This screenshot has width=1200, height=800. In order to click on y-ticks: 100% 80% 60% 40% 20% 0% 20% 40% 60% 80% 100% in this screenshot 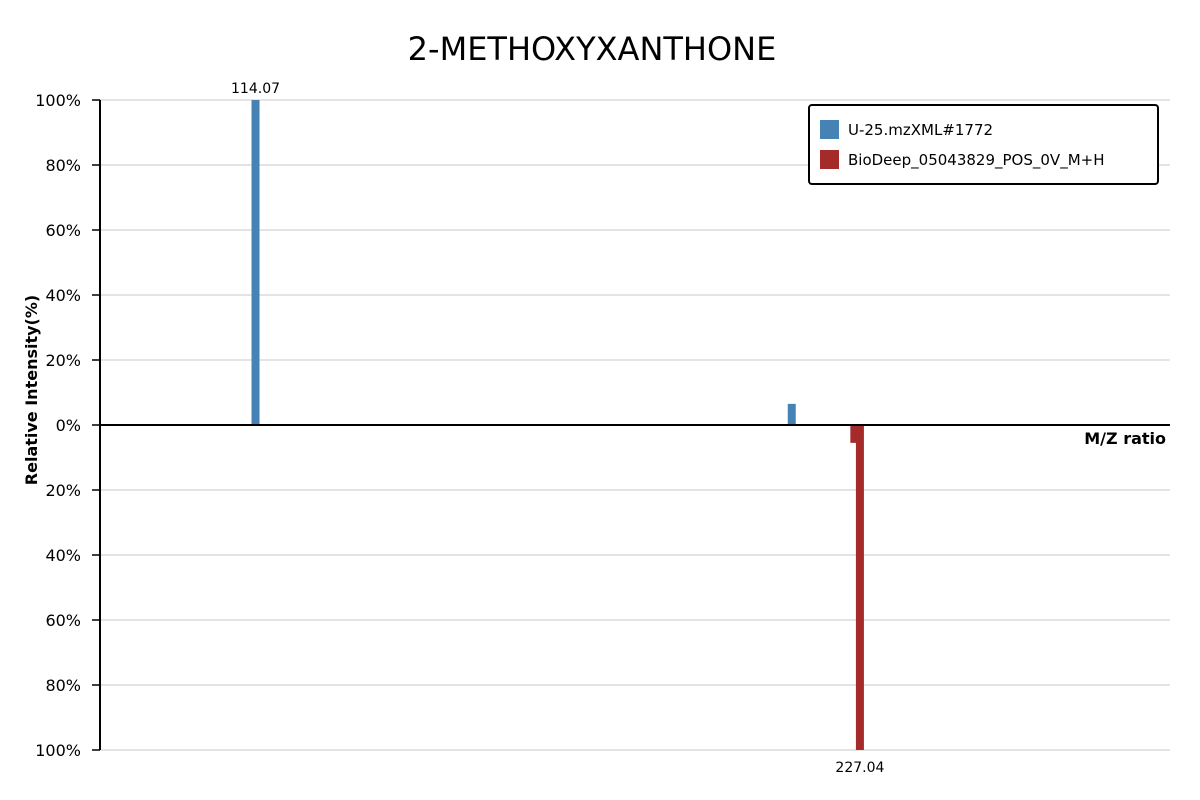, I will do `click(67, 425)`.